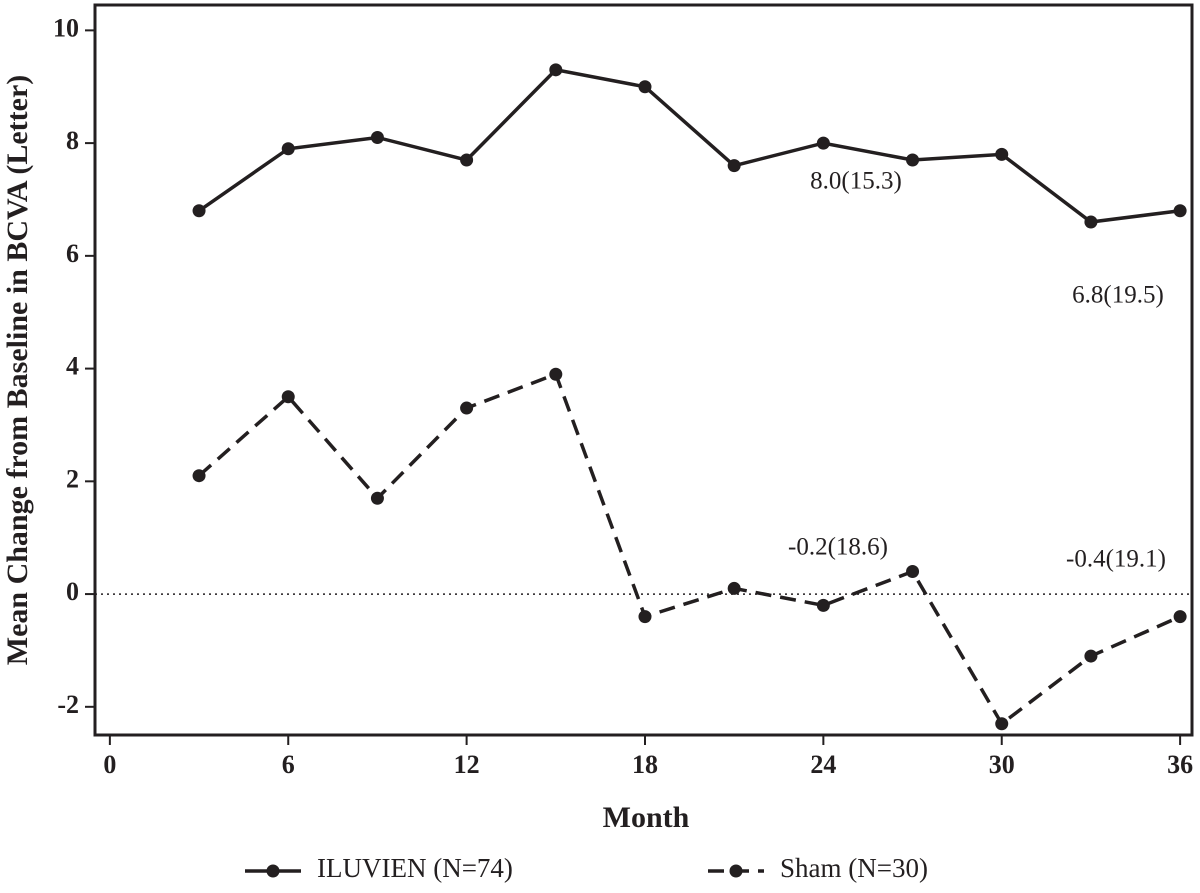 This screenshot has height=893, width=1200. I want to click on x-tick-label: 30, so click(1002, 764).